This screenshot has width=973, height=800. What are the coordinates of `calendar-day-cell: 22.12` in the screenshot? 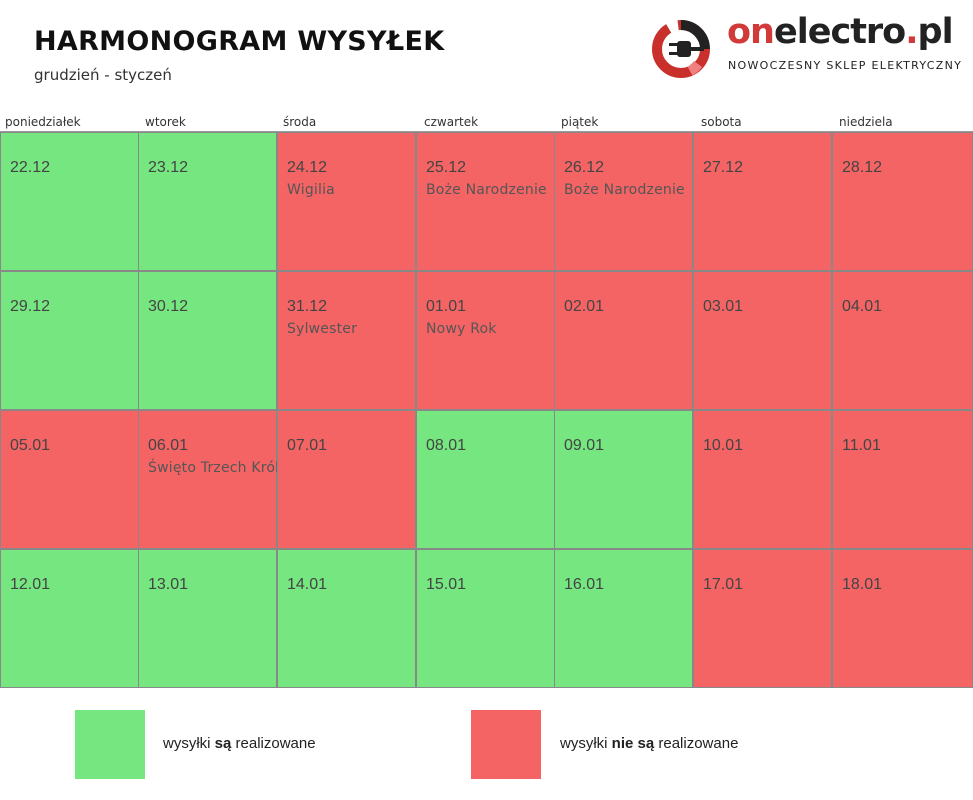 It's located at (69, 201).